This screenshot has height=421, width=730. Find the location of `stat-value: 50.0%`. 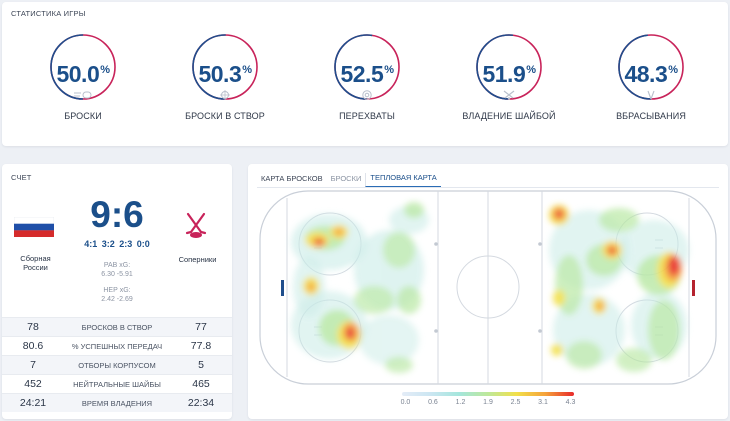

stat-value: 50.0% is located at coordinates (83, 74).